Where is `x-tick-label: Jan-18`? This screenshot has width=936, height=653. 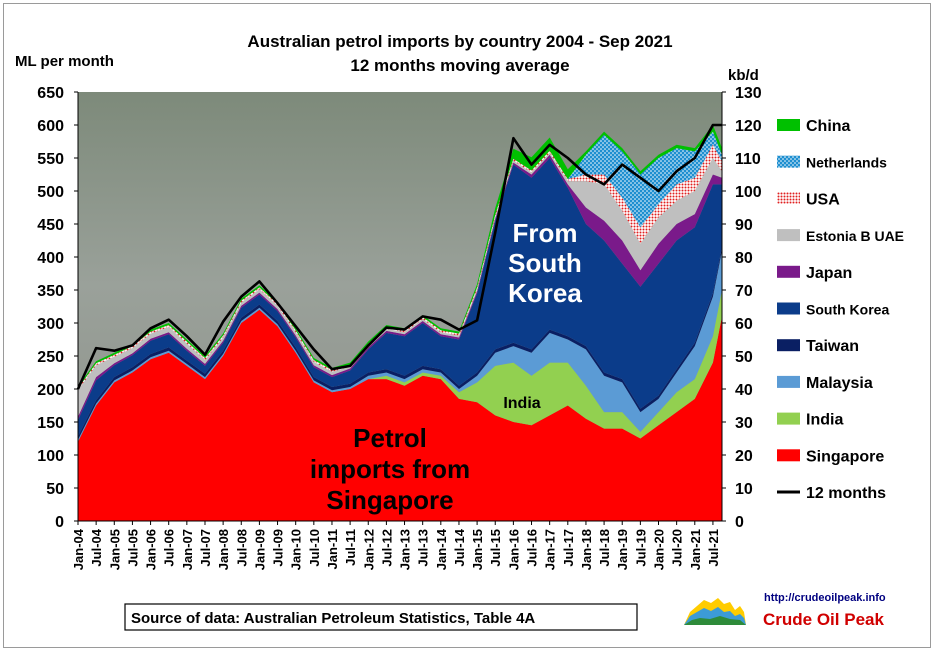
x-tick-label: Jan-18 is located at coordinates (586, 549).